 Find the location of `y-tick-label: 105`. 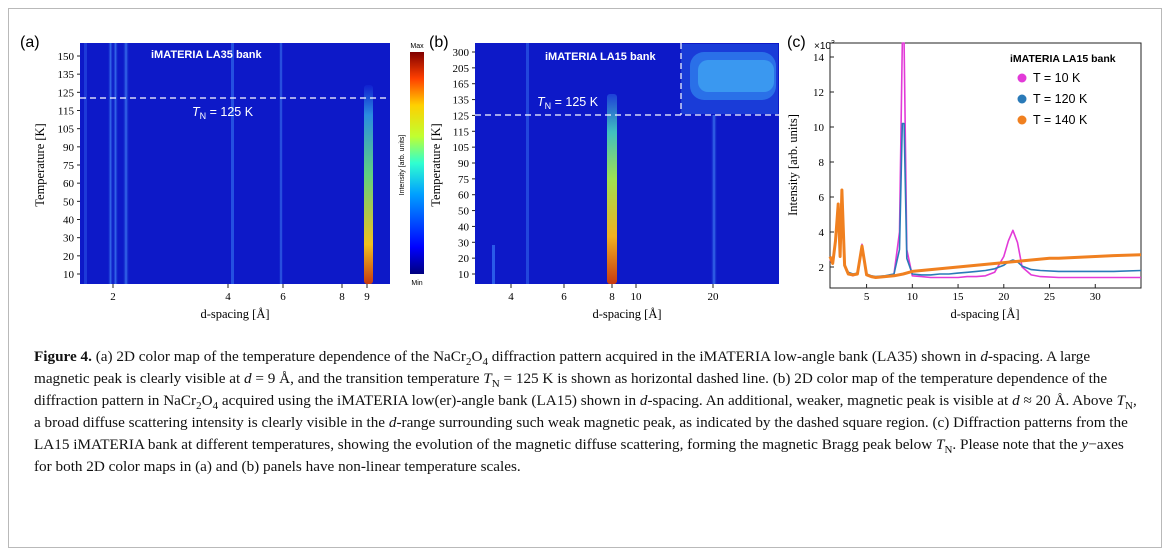

y-tick-label: 105 is located at coordinates (461, 148).